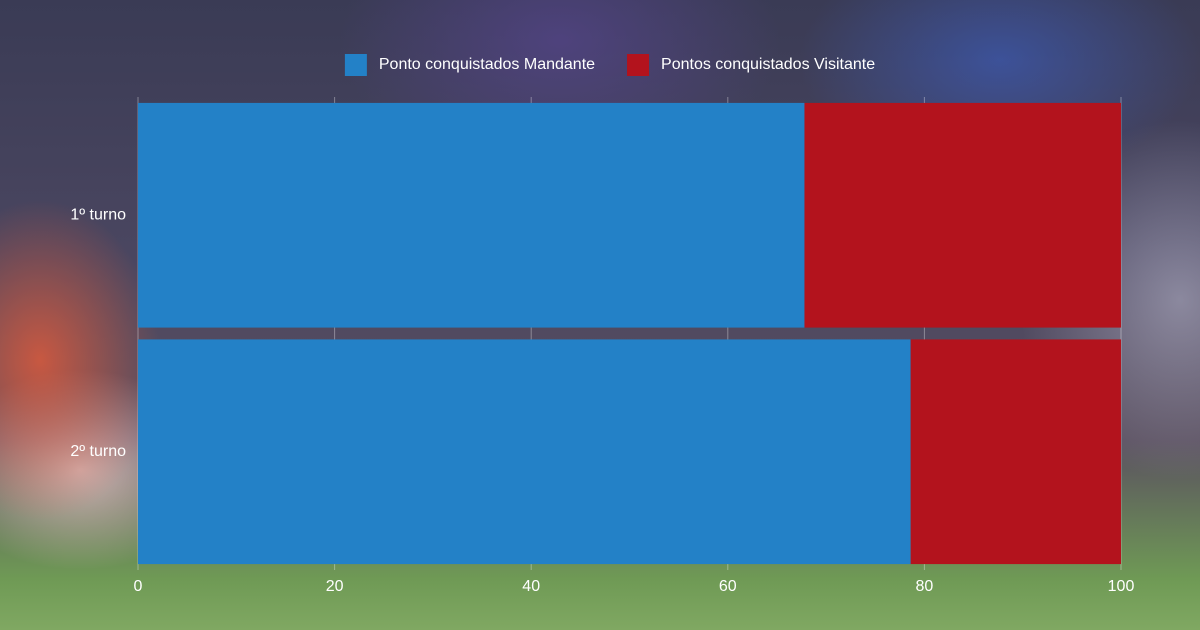 The width and height of the screenshot is (1200, 630). Describe the element at coordinates (925, 586) in the screenshot. I see `x-tick-label: 80` at that location.